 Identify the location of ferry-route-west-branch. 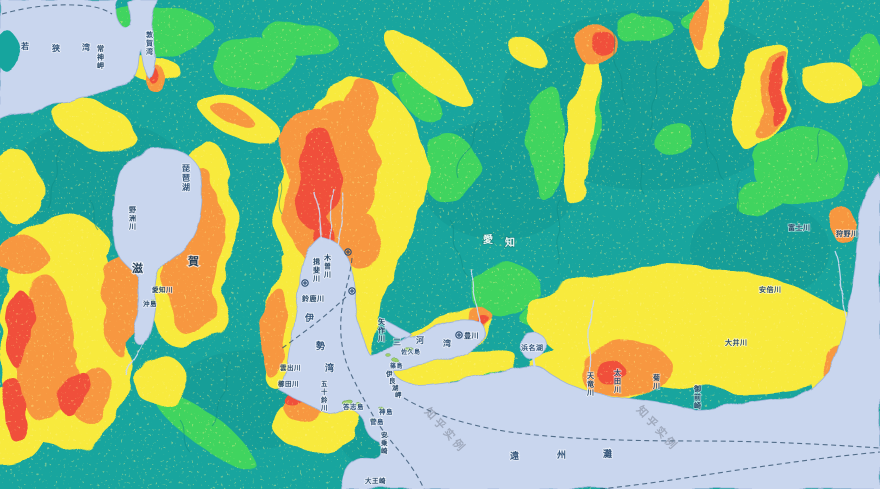
(313, 323).